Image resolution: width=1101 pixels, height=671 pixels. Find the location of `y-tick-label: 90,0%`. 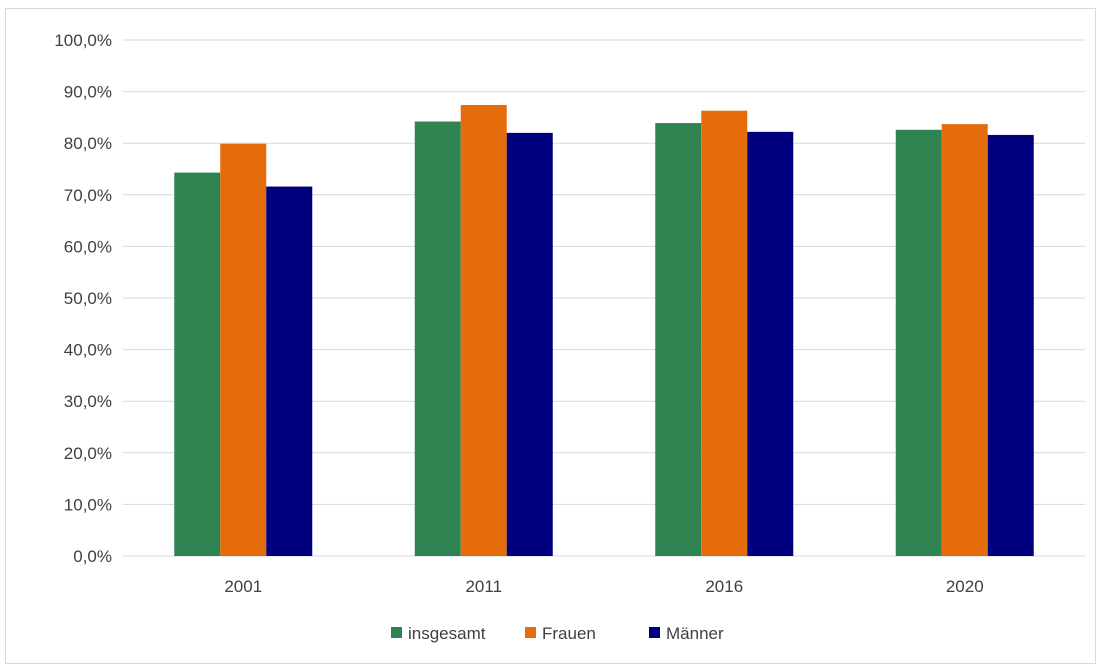

y-tick-label: 90,0% is located at coordinates (88, 92).